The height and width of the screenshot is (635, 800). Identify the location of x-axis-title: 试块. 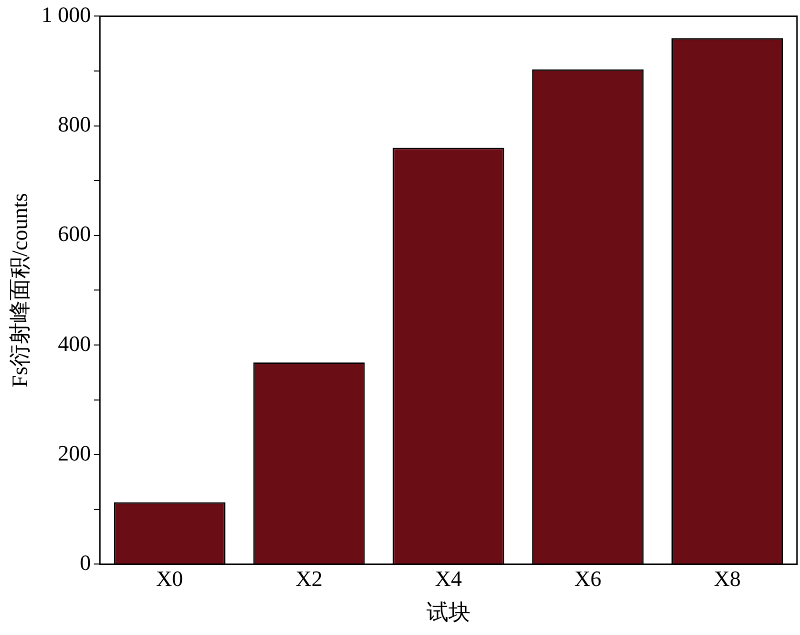
(448, 612).